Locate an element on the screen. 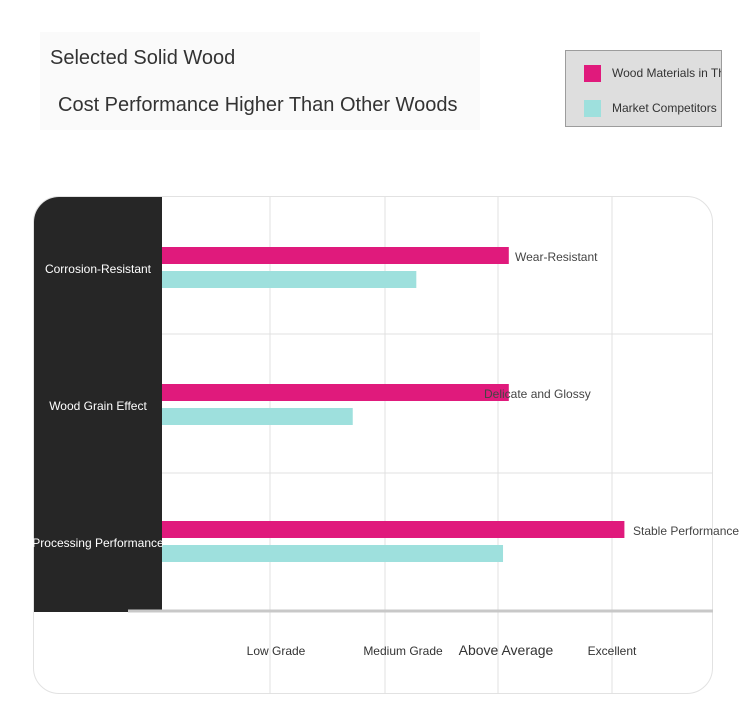 The width and height of the screenshot is (750, 717). category-label-panel is located at coordinates (98, 404).